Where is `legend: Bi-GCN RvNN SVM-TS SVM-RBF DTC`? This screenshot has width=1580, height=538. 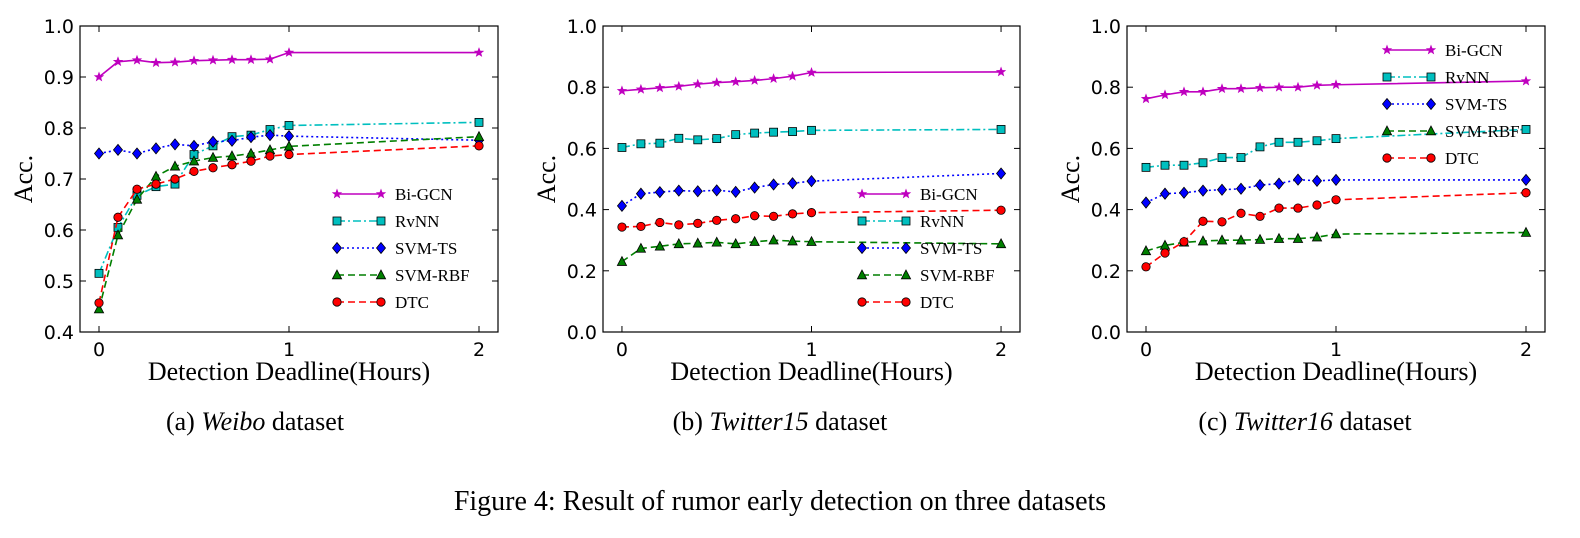
legend: Bi-GCN RvNN SVM-TS SVM-RBF DTC is located at coordinates (925, 248).